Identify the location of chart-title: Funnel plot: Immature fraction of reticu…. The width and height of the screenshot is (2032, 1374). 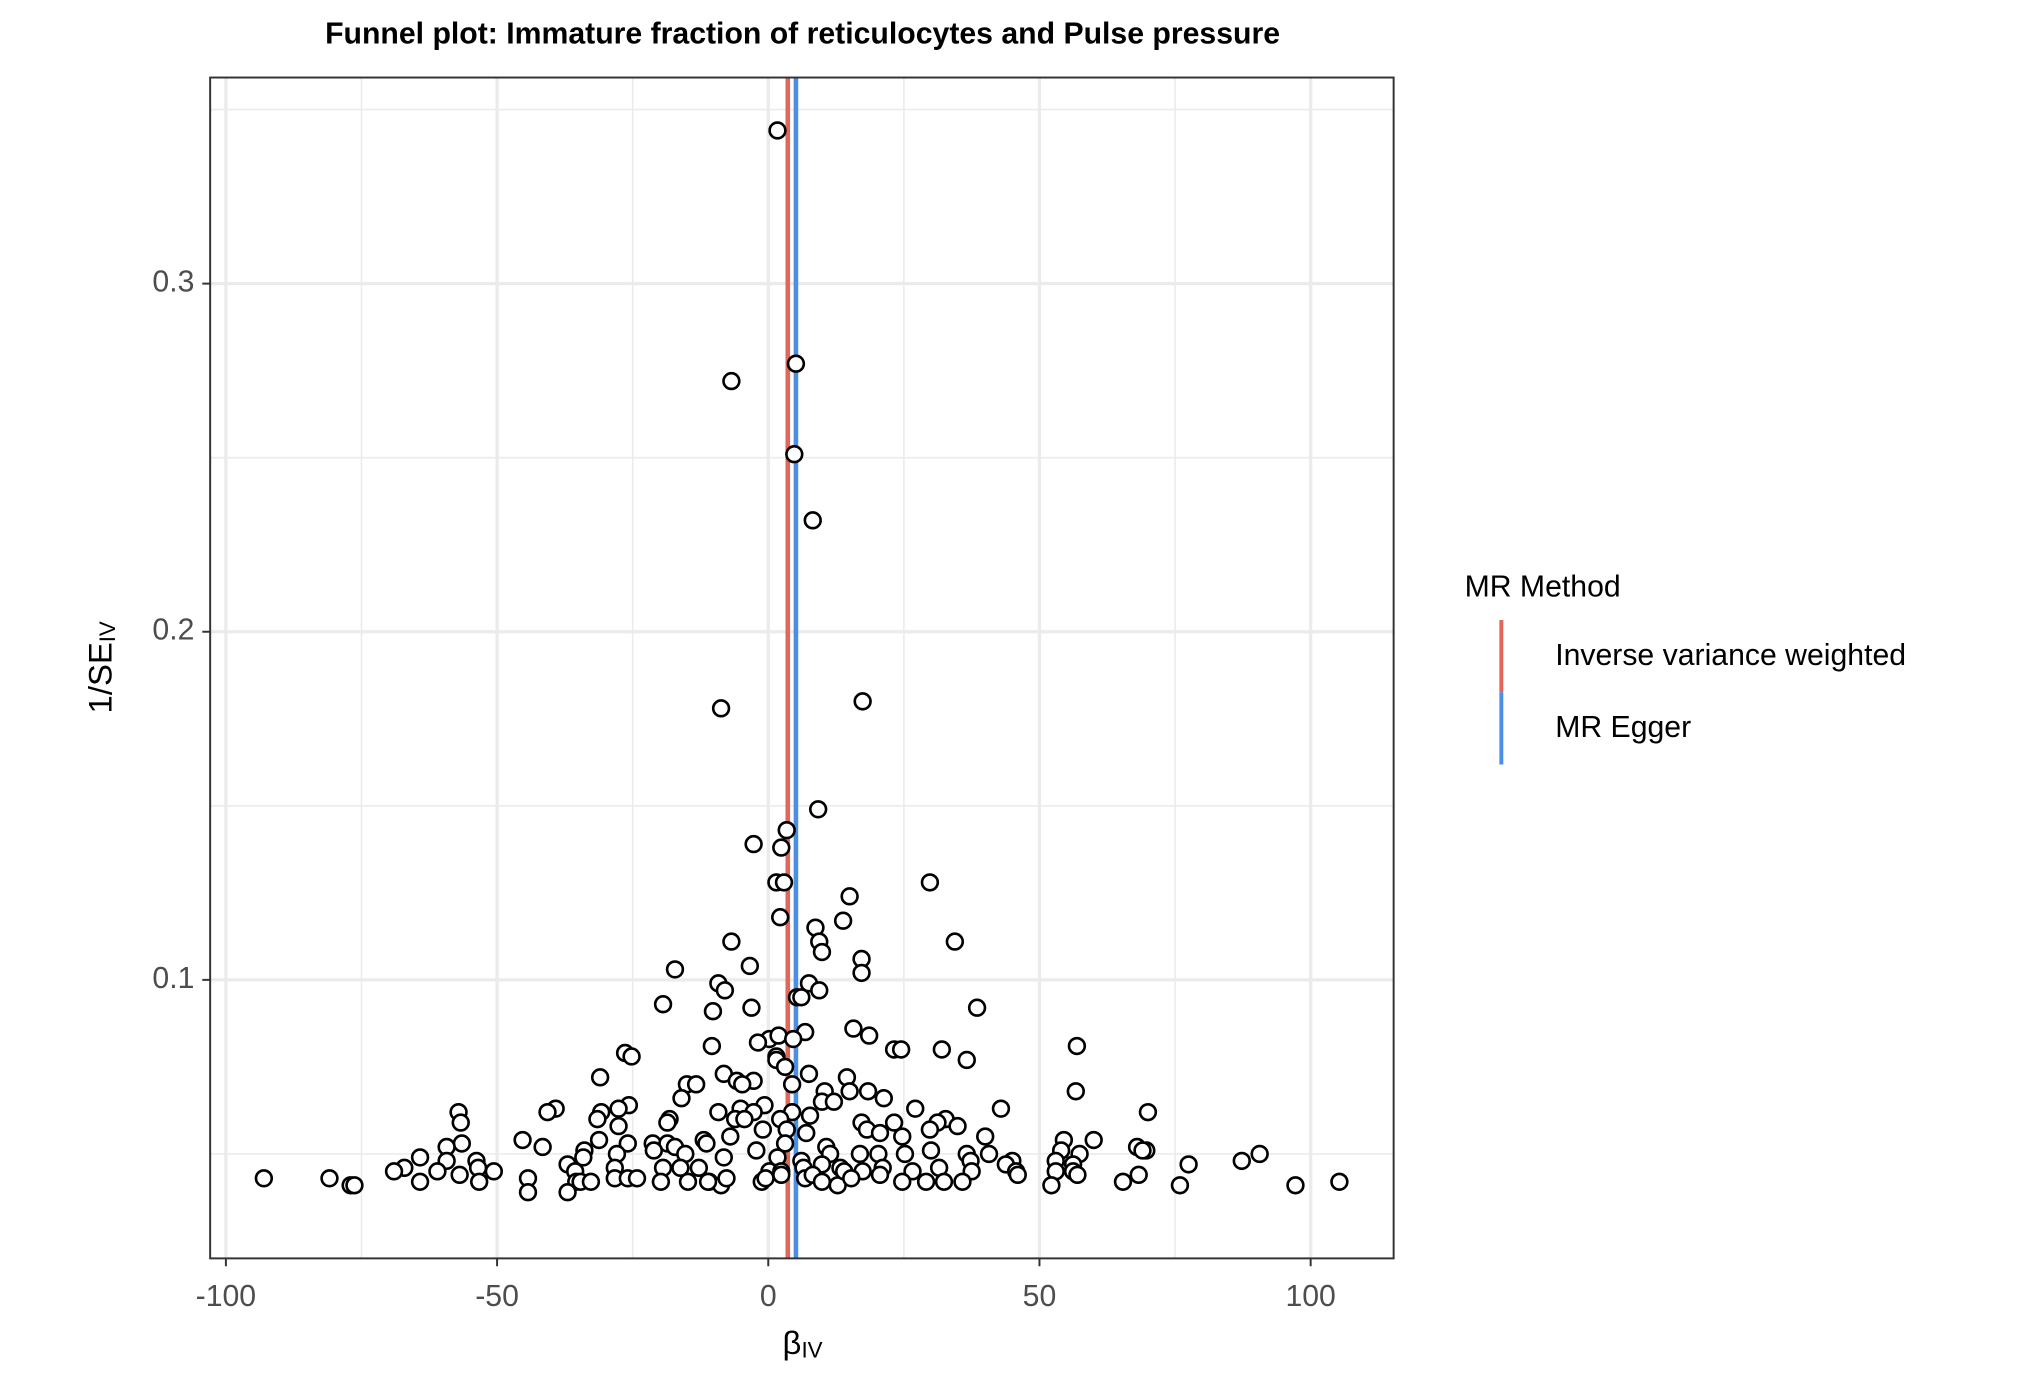
(802, 33).